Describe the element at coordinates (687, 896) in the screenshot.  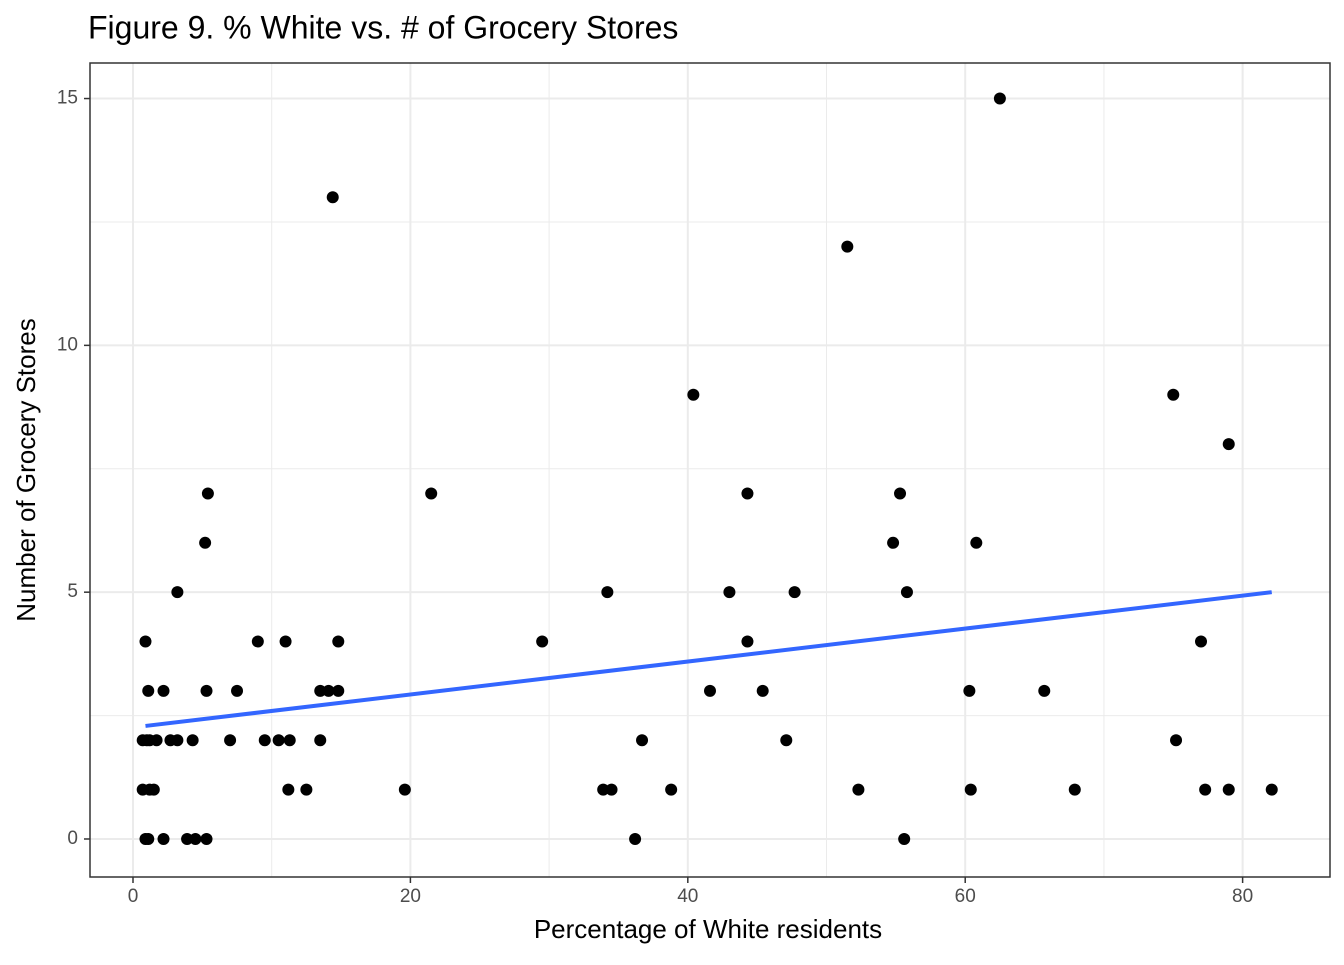
I see `x-tick-label: 40` at that location.